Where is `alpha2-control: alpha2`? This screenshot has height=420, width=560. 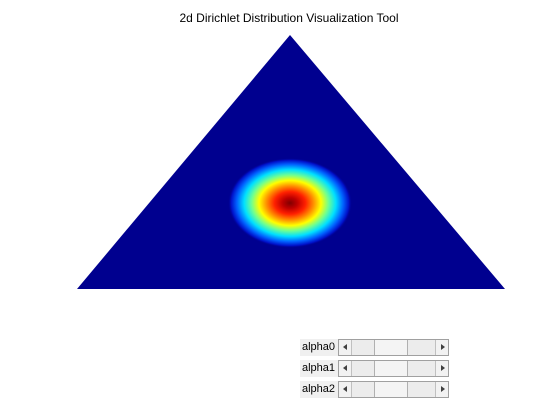 alpha2-control: alpha2 is located at coordinates (375, 389).